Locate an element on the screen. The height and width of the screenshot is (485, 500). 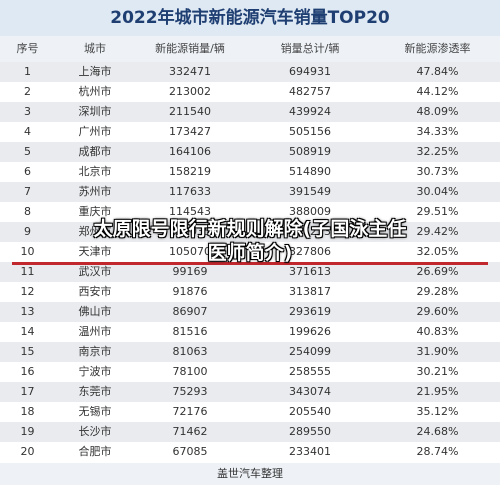
table-cell: 18 is located at coordinates (27, 411).